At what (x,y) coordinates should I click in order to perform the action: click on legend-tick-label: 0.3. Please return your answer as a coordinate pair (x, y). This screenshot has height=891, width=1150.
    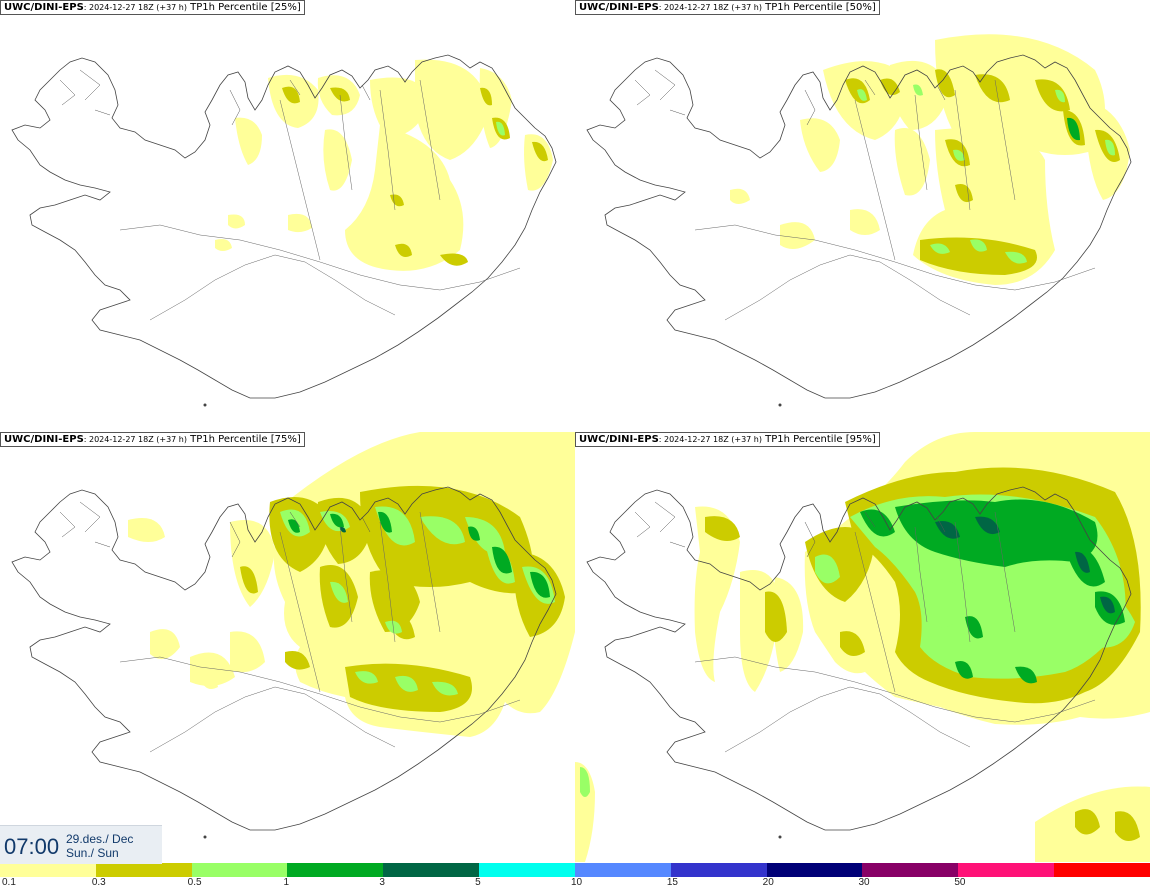
    Looking at the image, I should click on (98, 882).